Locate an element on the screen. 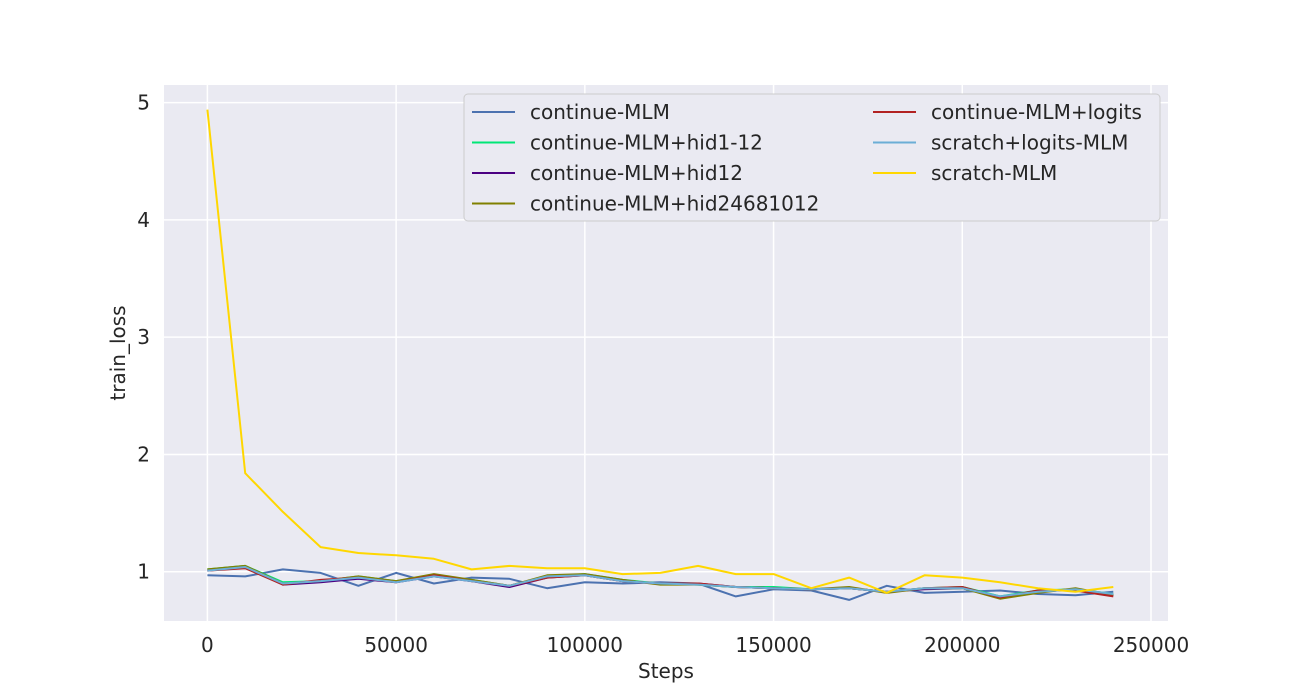  x-tick-label: 250000 is located at coordinates (1151, 645).